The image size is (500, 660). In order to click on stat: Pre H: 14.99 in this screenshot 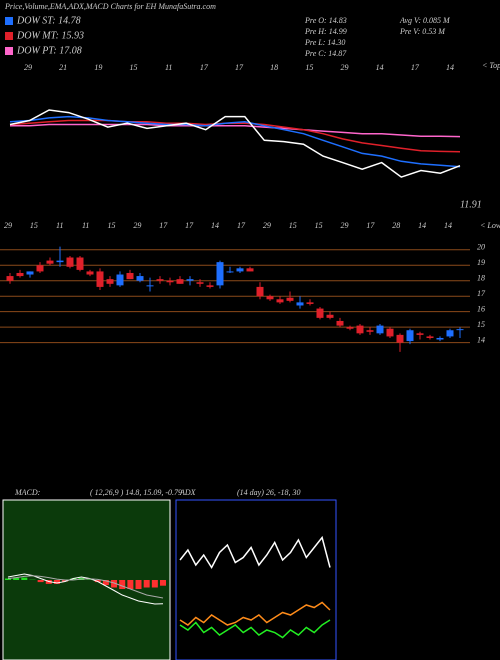, I will do `click(325, 31)`.